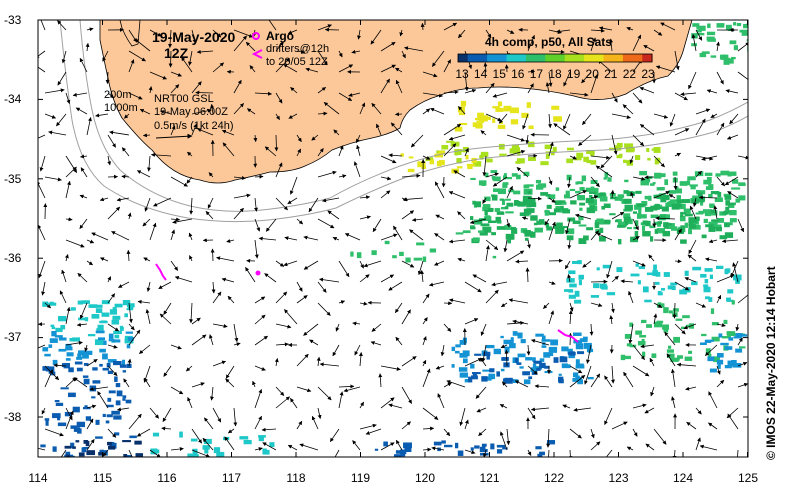 This screenshot has height=492, width=790. I want to click on x-tick-label: 123, so click(618, 478).